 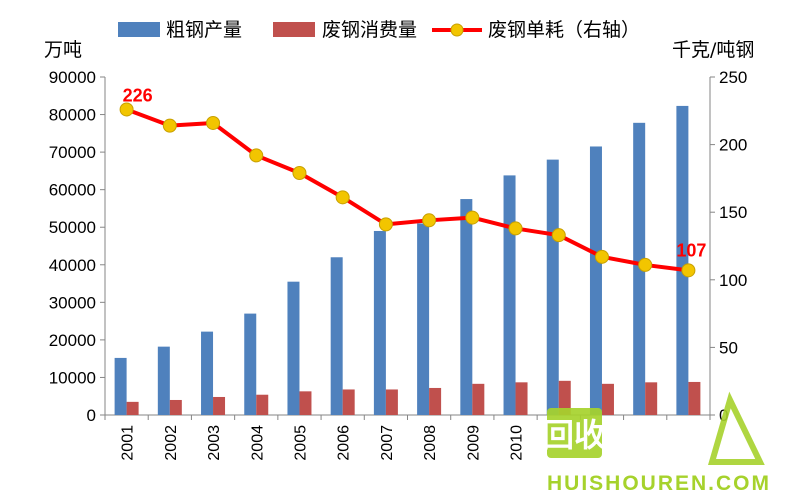 I want to click on left-tick-label: 0, so click(x=91, y=415).